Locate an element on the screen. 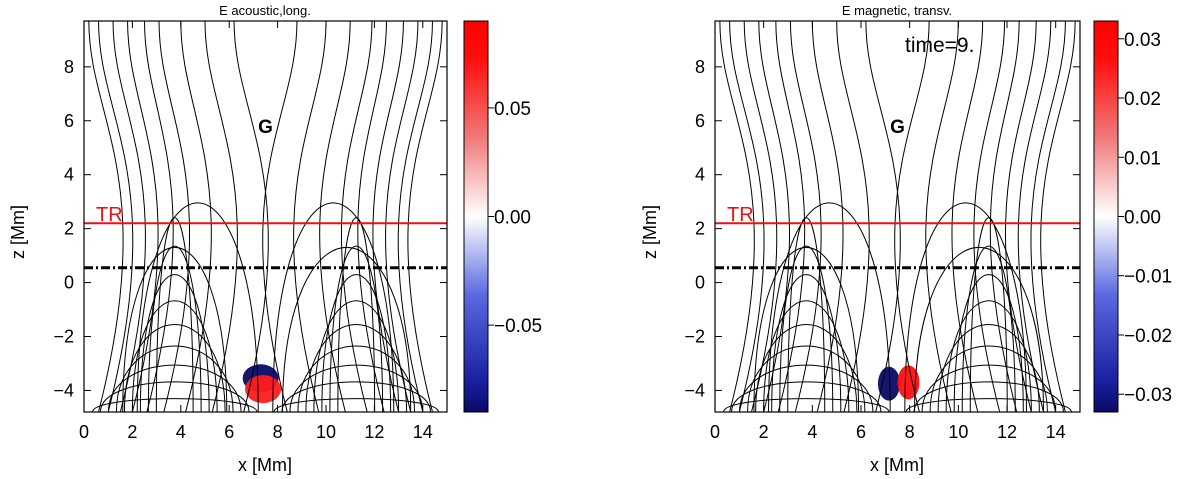  x-tick-label: 10 is located at coordinates (958, 432).